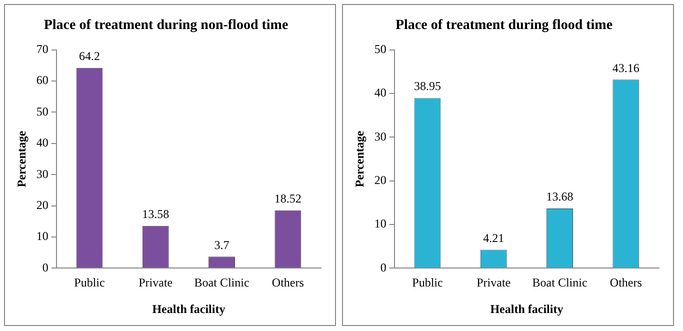  Describe the element at coordinates (626, 67) in the screenshot. I see `data-label: 43.16` at that location.